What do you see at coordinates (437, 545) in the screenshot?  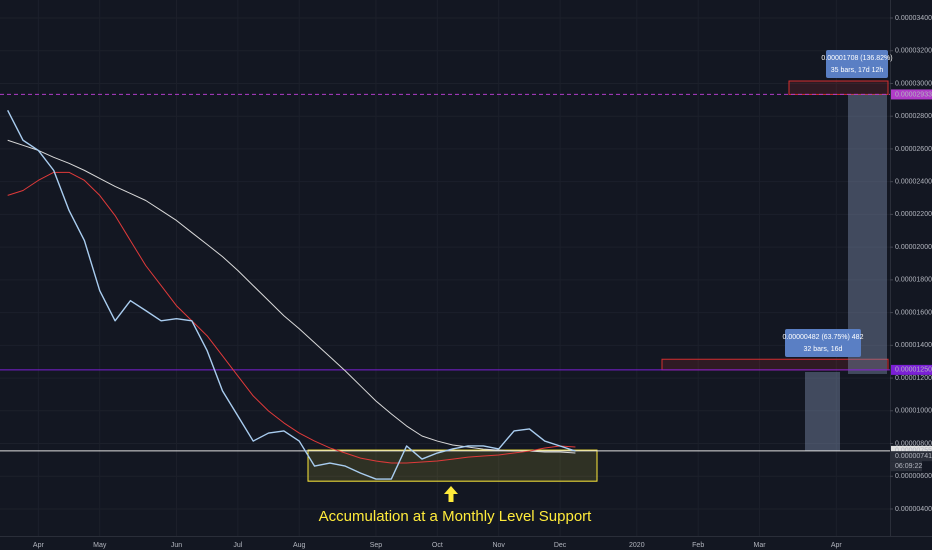 I see `x-tick-label: Oct` at bounding box center [437, 545].